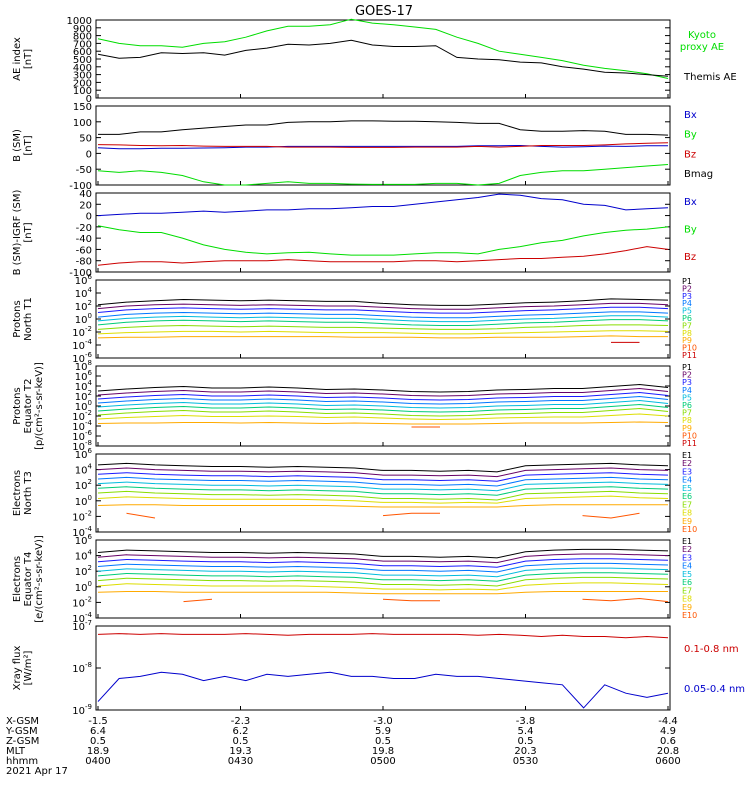 The width and height of the screenshot is (750, 804). Describe the element at coordinates (383, 240) in the screenshot. I see `series-line-by` at that location.